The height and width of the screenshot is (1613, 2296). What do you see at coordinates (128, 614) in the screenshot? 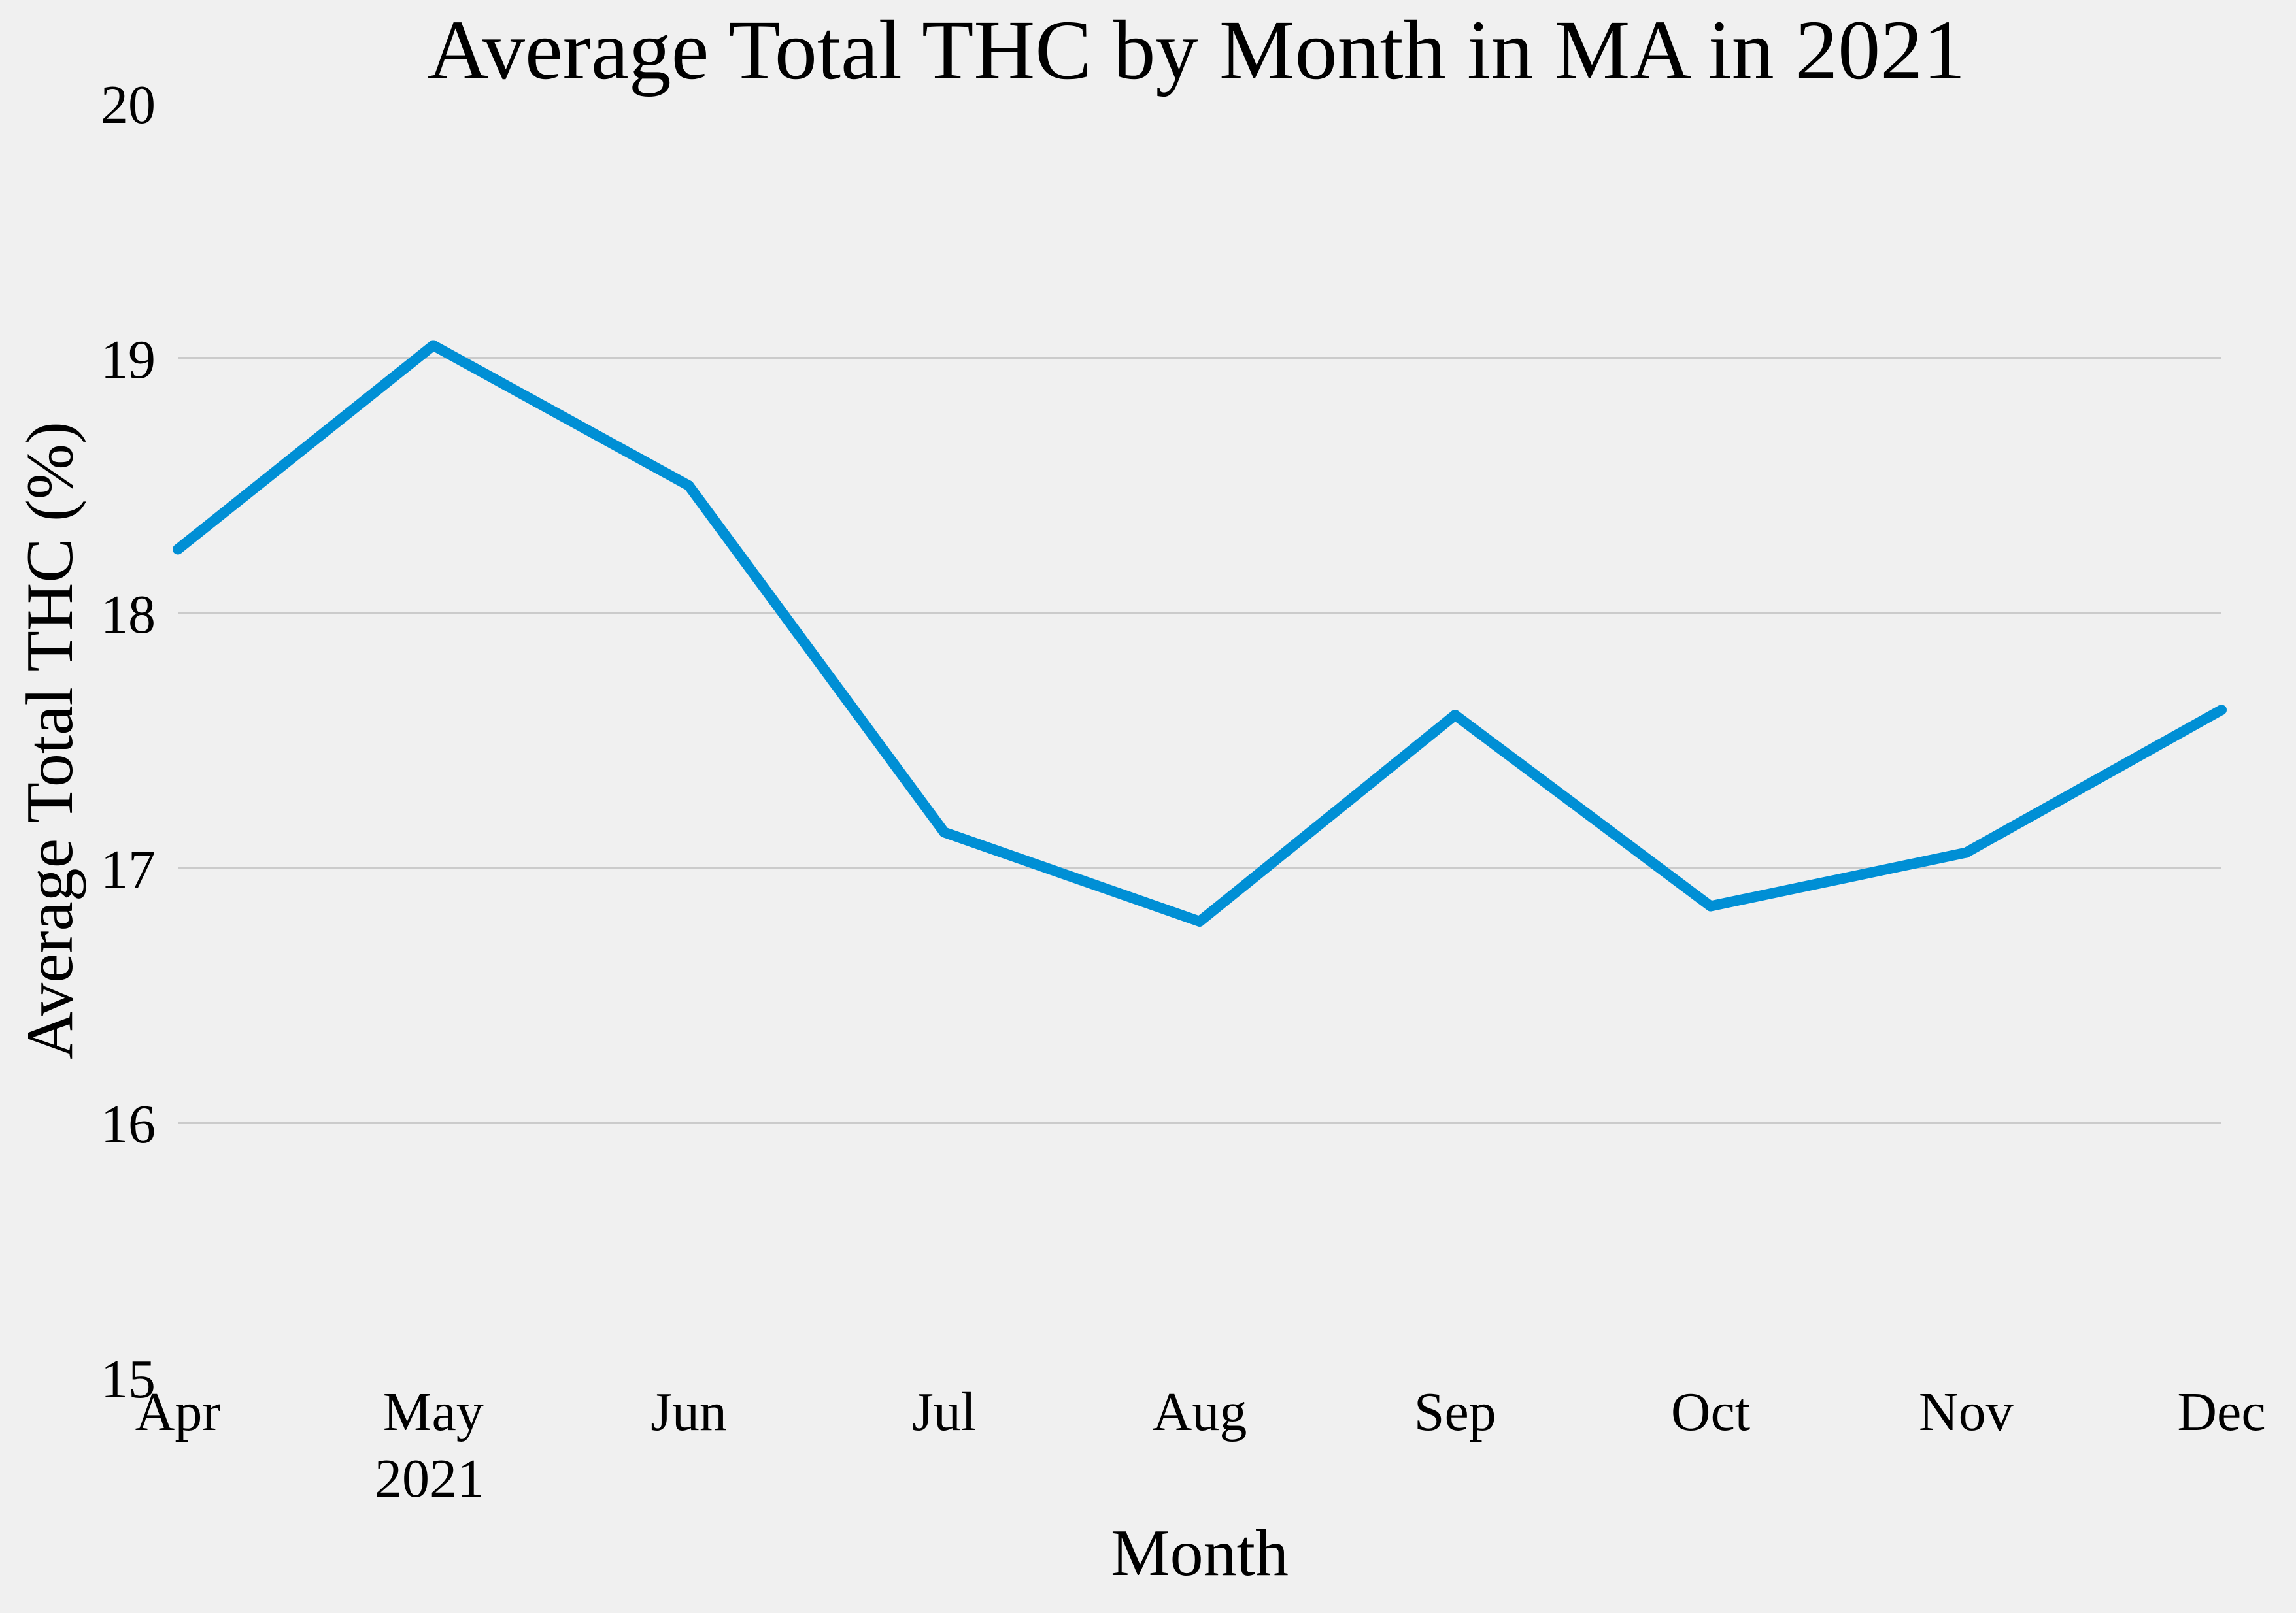
I see `y-tick-label: 18` at bounding box center [128, 614].